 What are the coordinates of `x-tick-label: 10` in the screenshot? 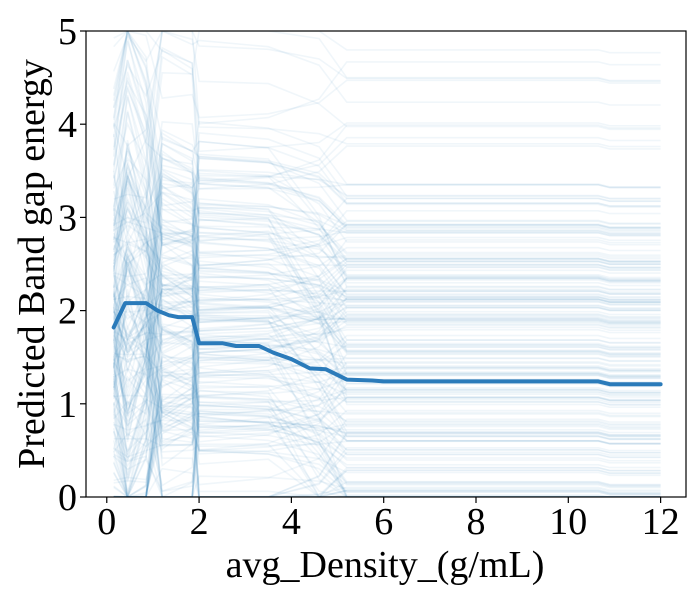 It's located at (568, 522).